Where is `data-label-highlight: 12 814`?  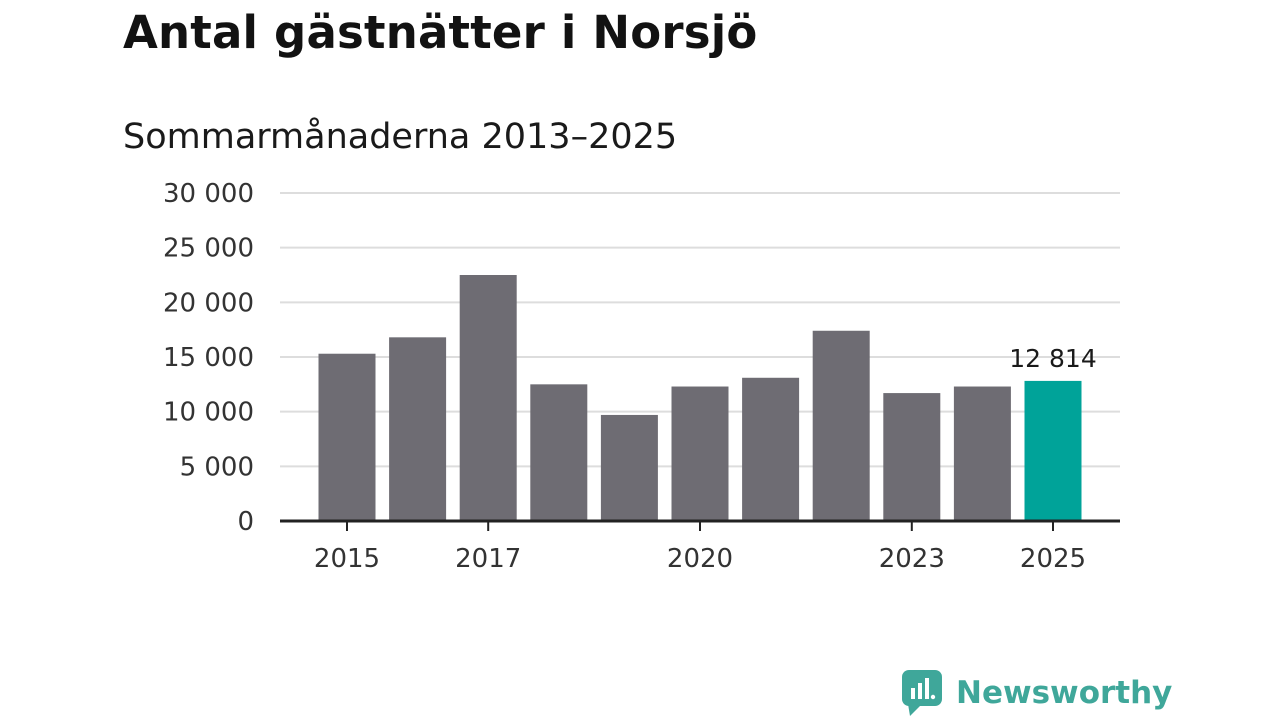 data-label-highlight: 12 814 is located at coordinates (1052, 358).